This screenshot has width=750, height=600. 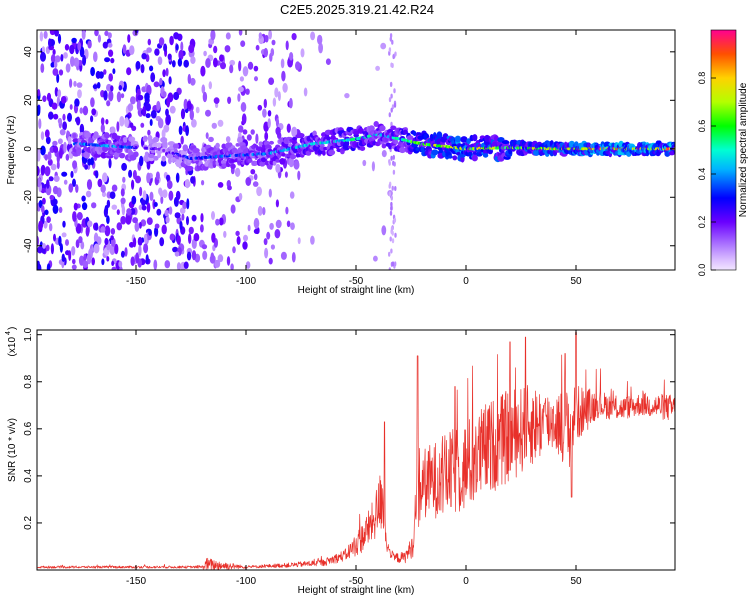 I want to click on chart-title: C2E5.2025.319.21.42.R24, so click(x=357, y=9).